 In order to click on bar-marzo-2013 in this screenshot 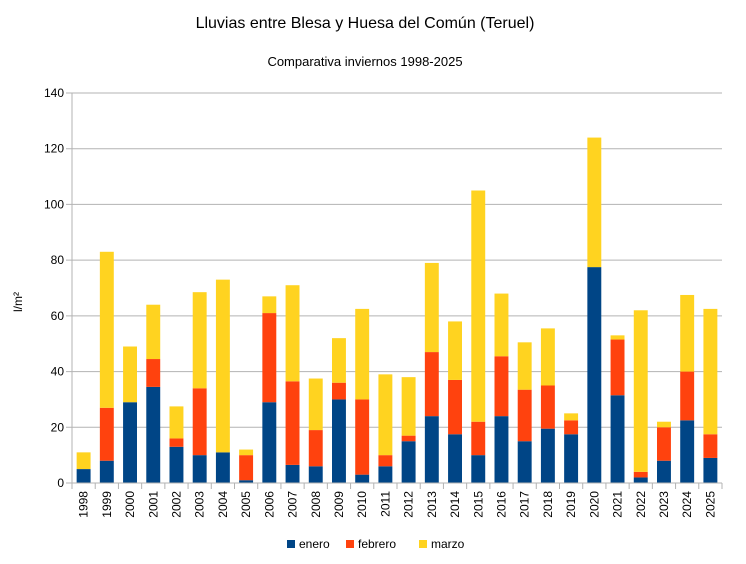, I will do `click(431, 307)`.